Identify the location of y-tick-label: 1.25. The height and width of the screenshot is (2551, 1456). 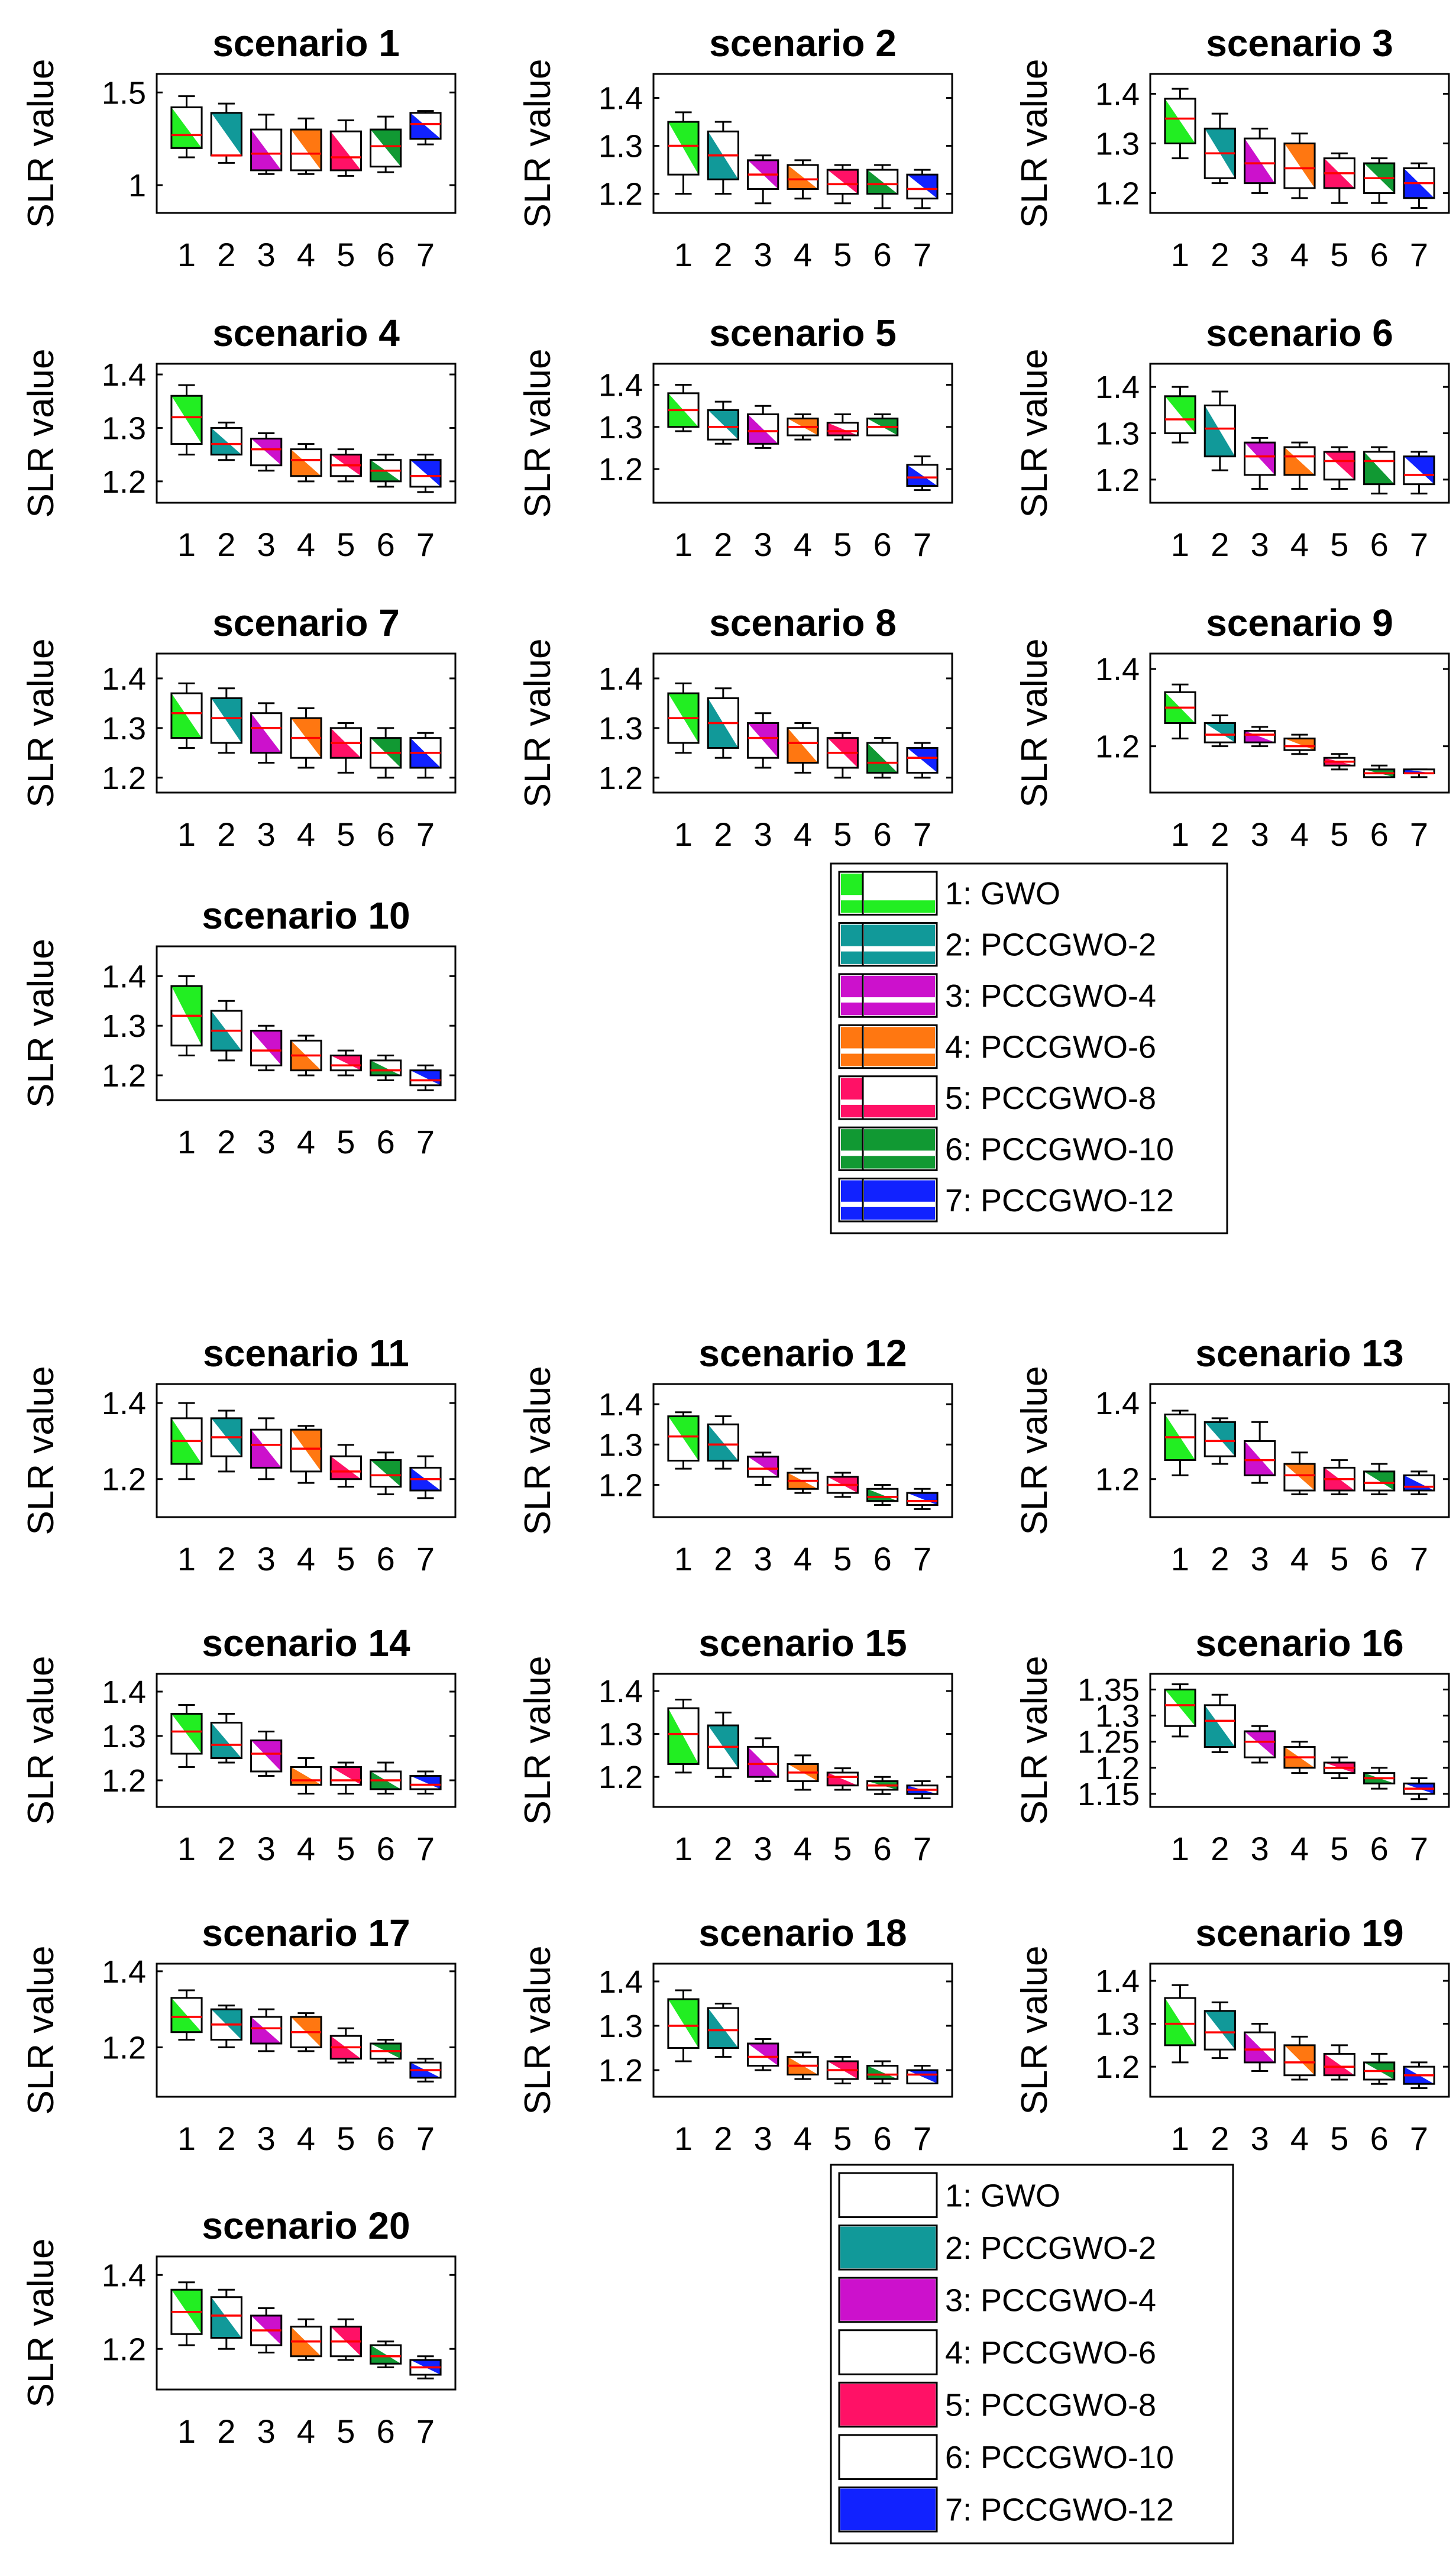
(1109, 1743).